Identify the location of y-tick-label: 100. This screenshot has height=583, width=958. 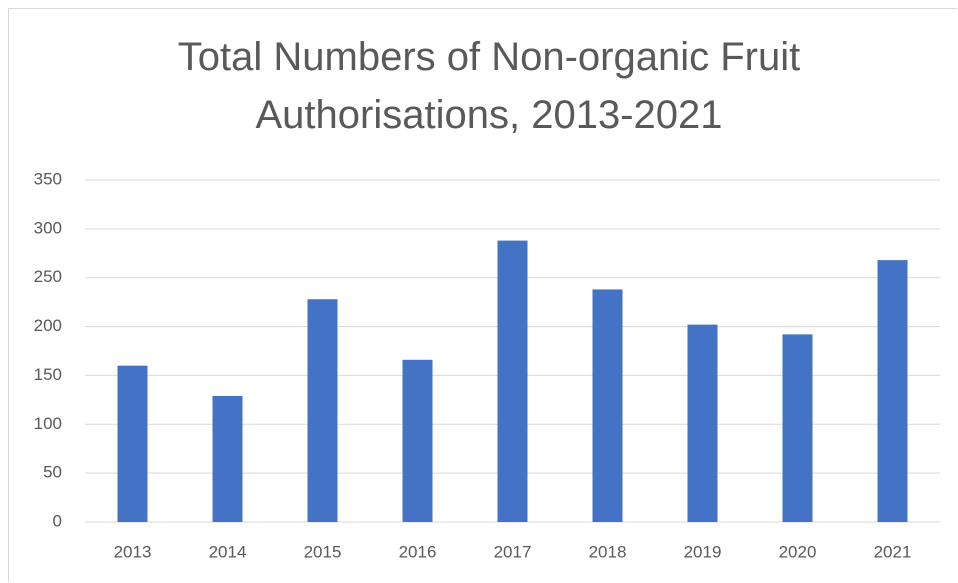
(48, 423).